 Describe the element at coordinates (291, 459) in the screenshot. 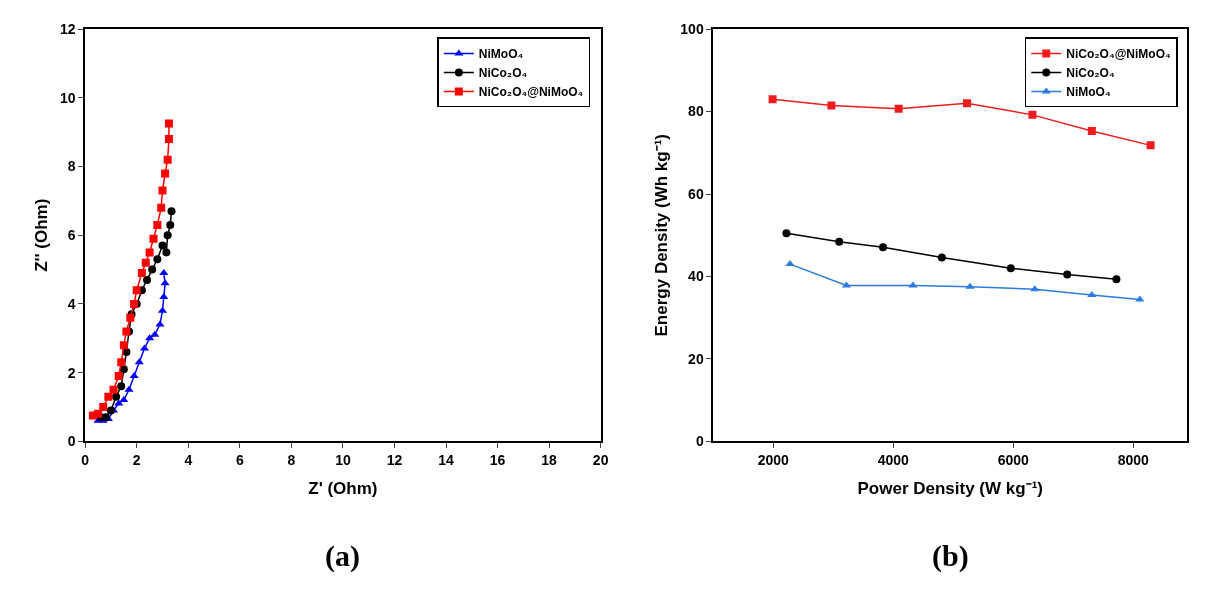

I see `x-tick-label: 8` at that location.